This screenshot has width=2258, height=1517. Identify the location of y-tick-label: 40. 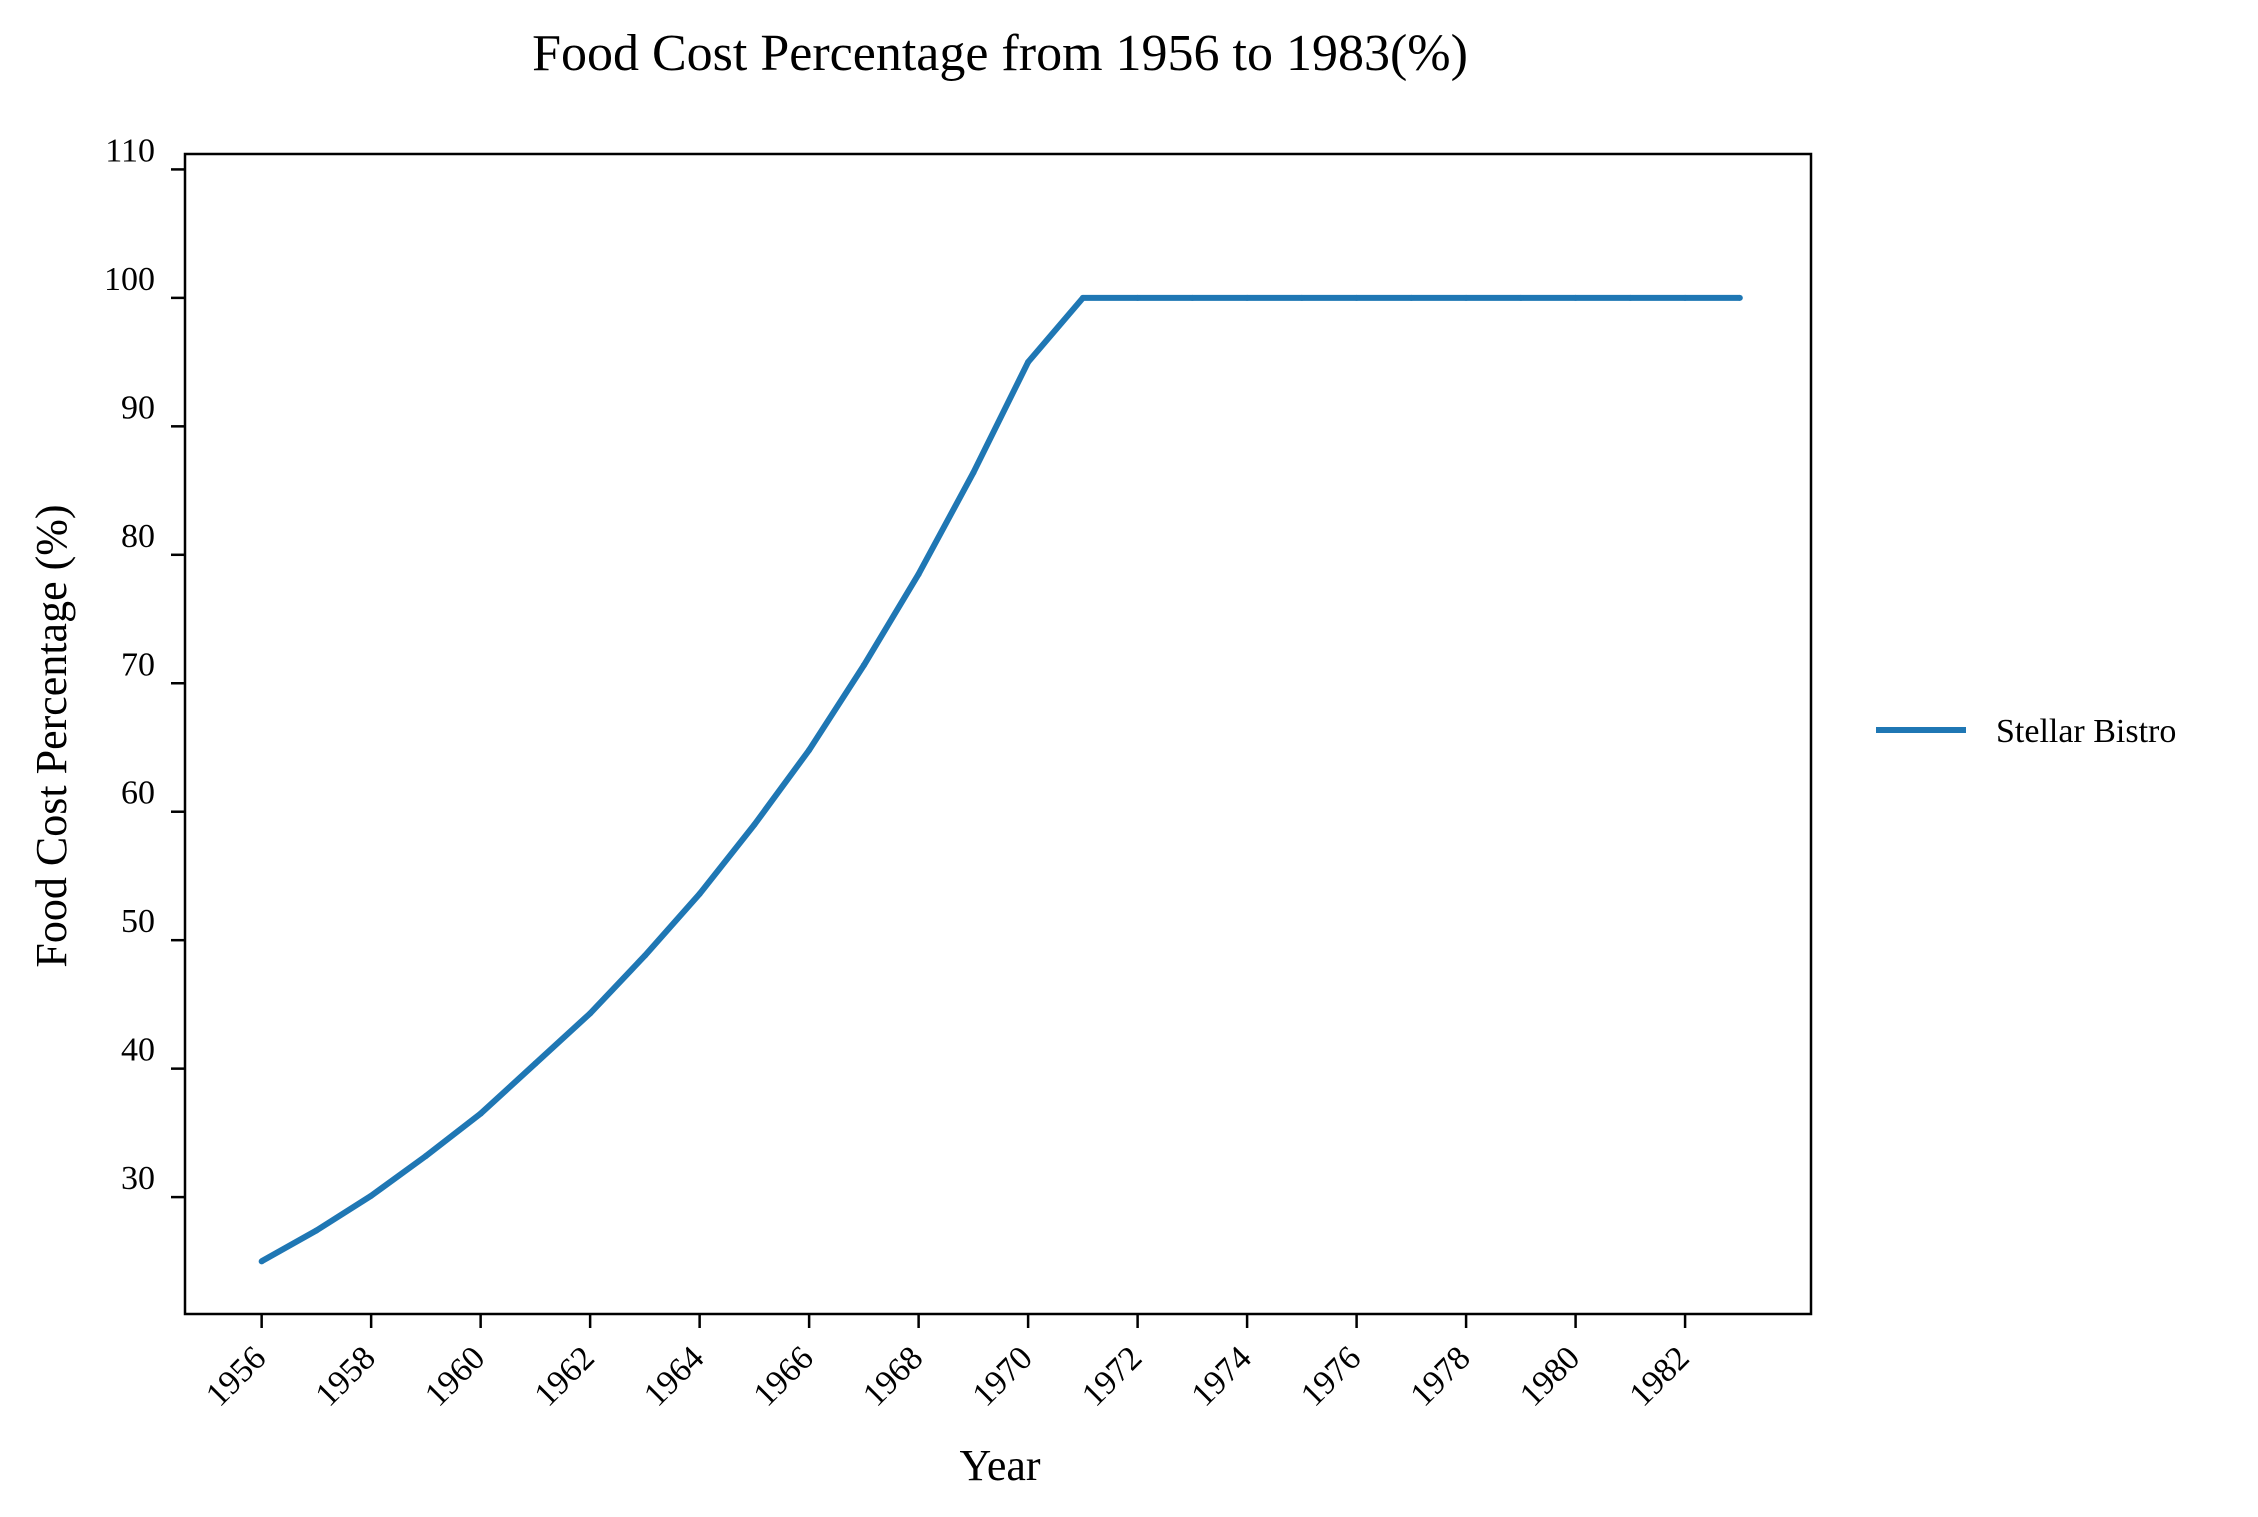
(138, 1050).